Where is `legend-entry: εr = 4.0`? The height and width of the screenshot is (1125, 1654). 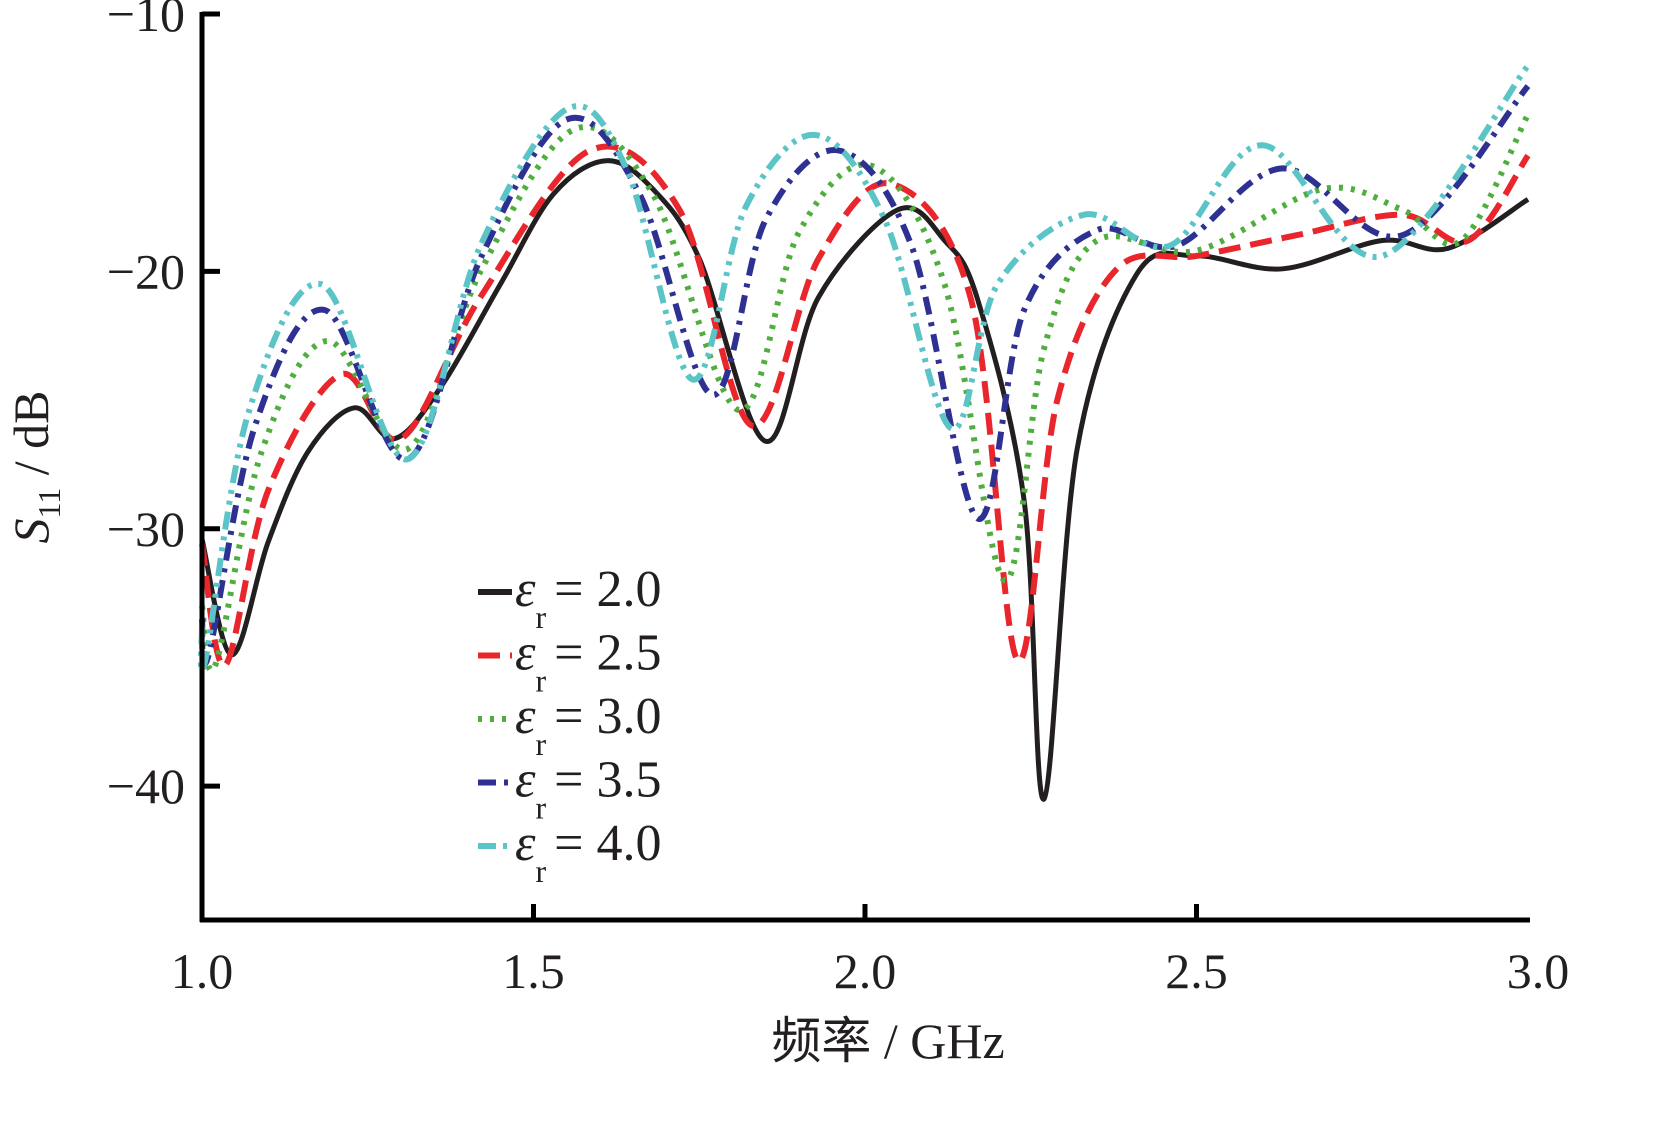
legend-entry: εr = 4.0 is located at coordinates (588, 852).